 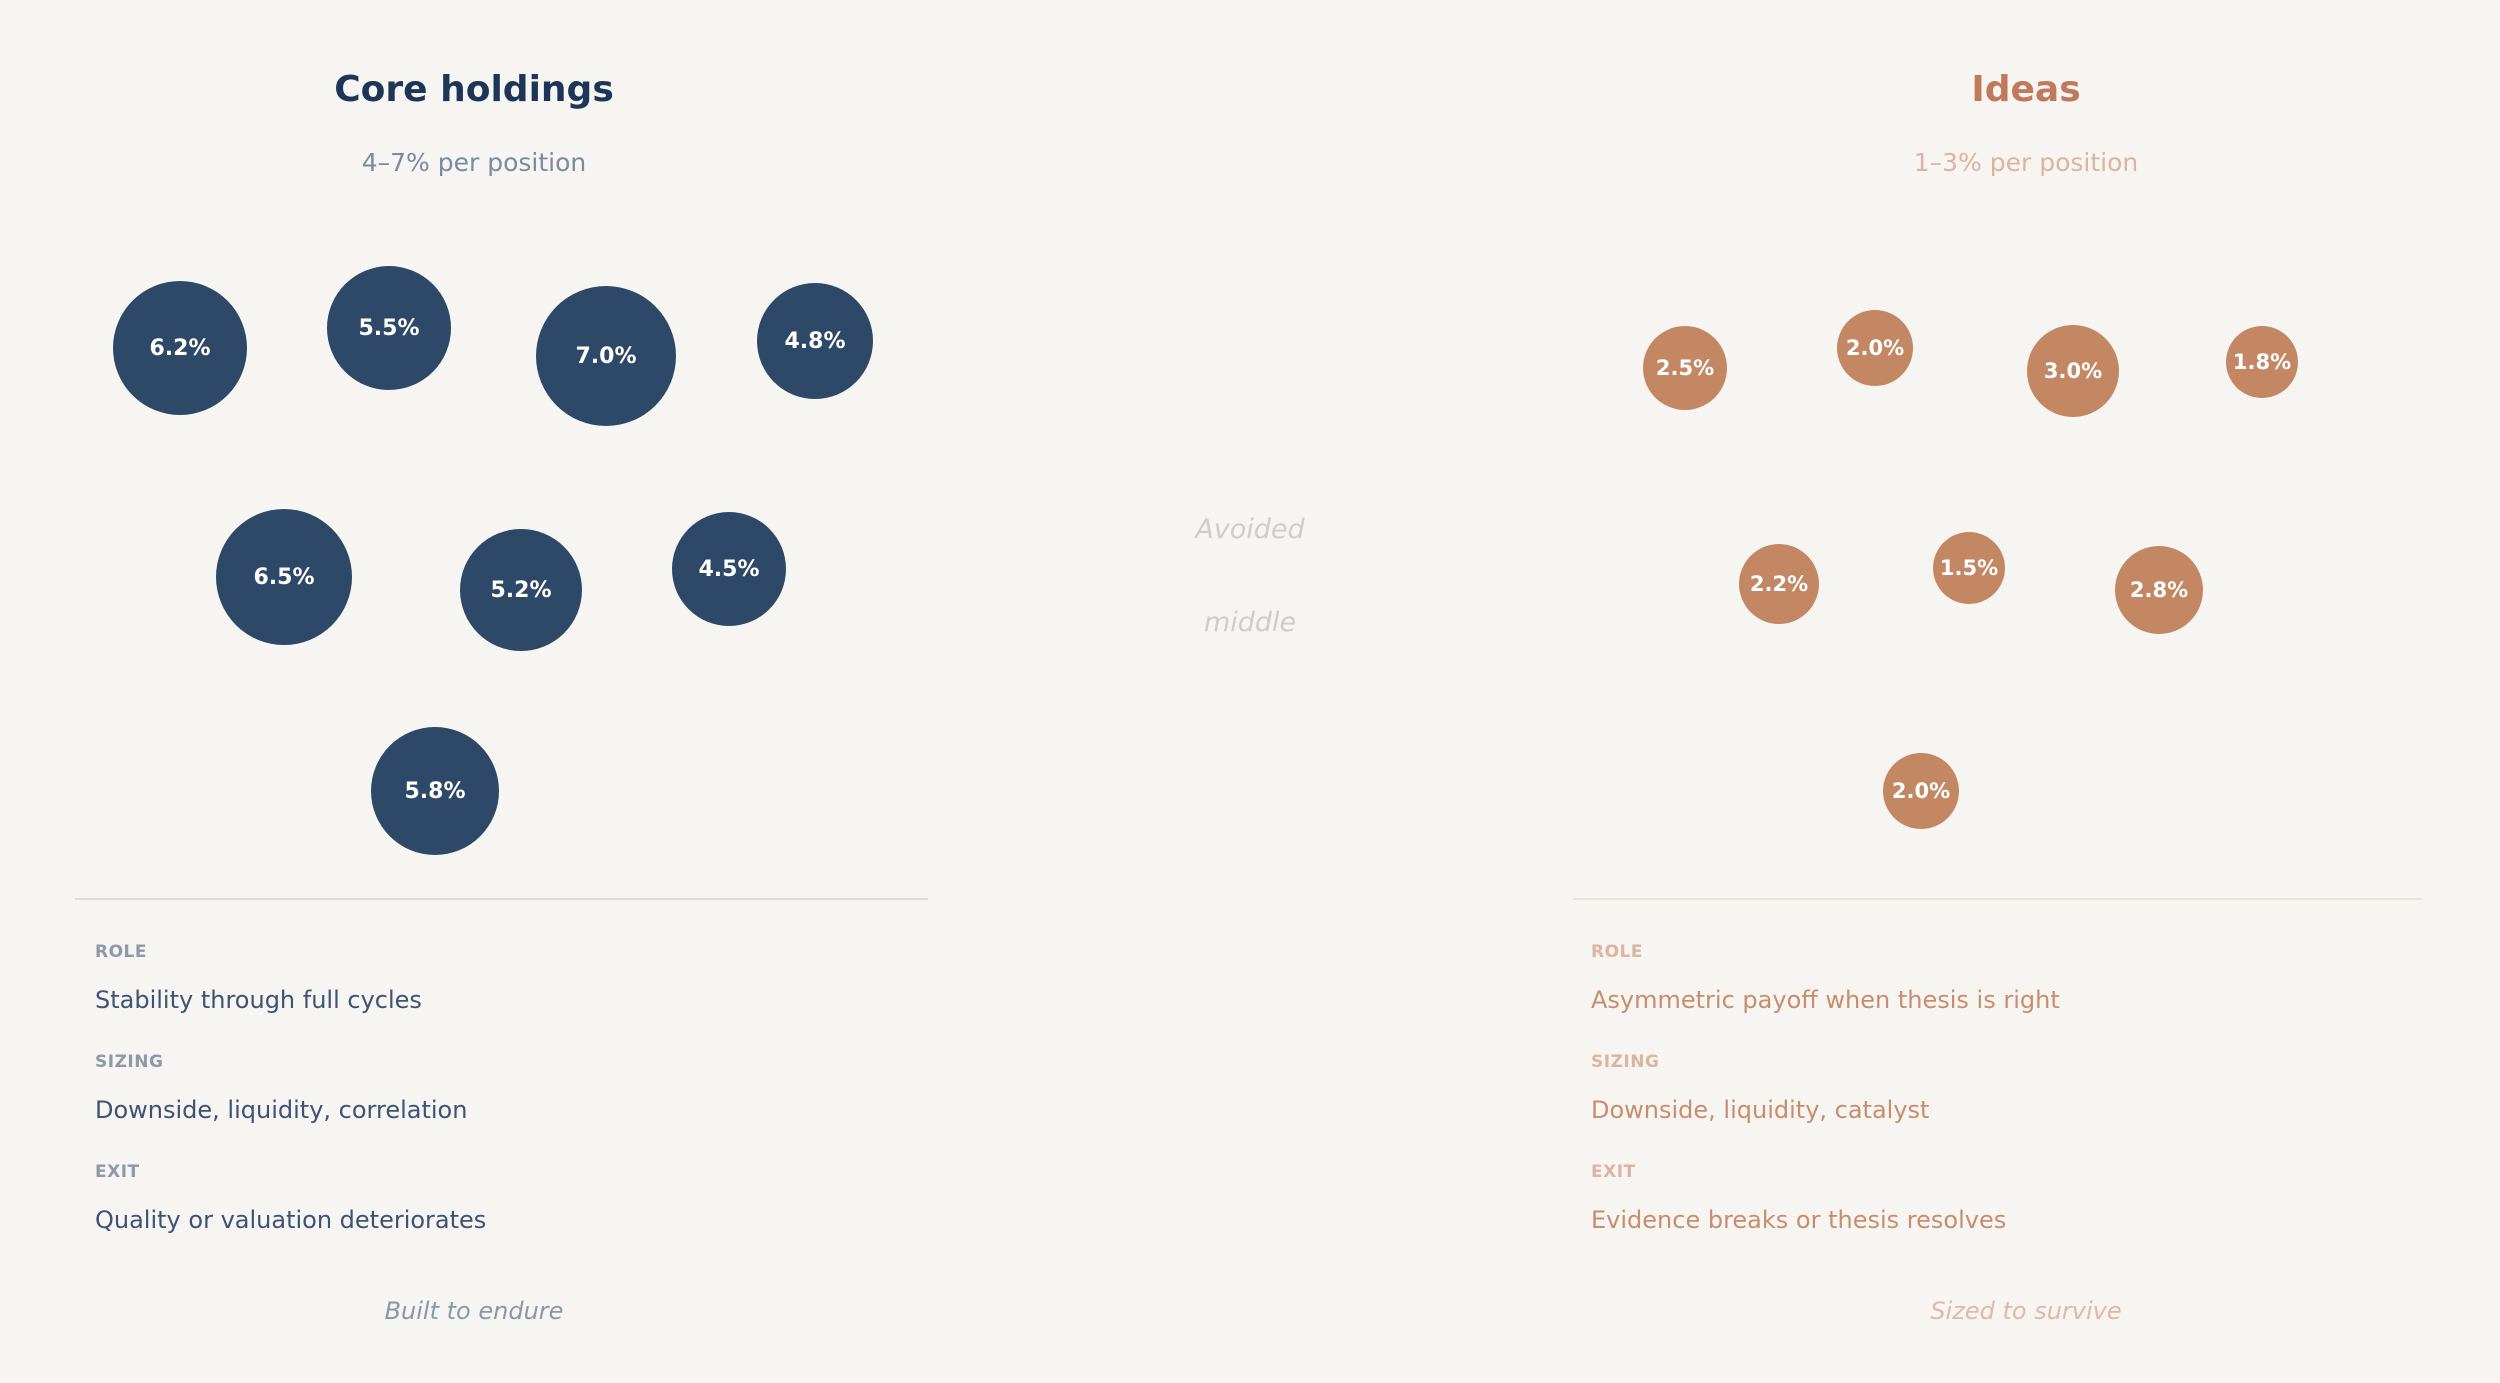 What do you see at coordinates (474, 1311) in the screenshot?
I see `core-footer: Built to endure` at bounding box center [474, 1311].